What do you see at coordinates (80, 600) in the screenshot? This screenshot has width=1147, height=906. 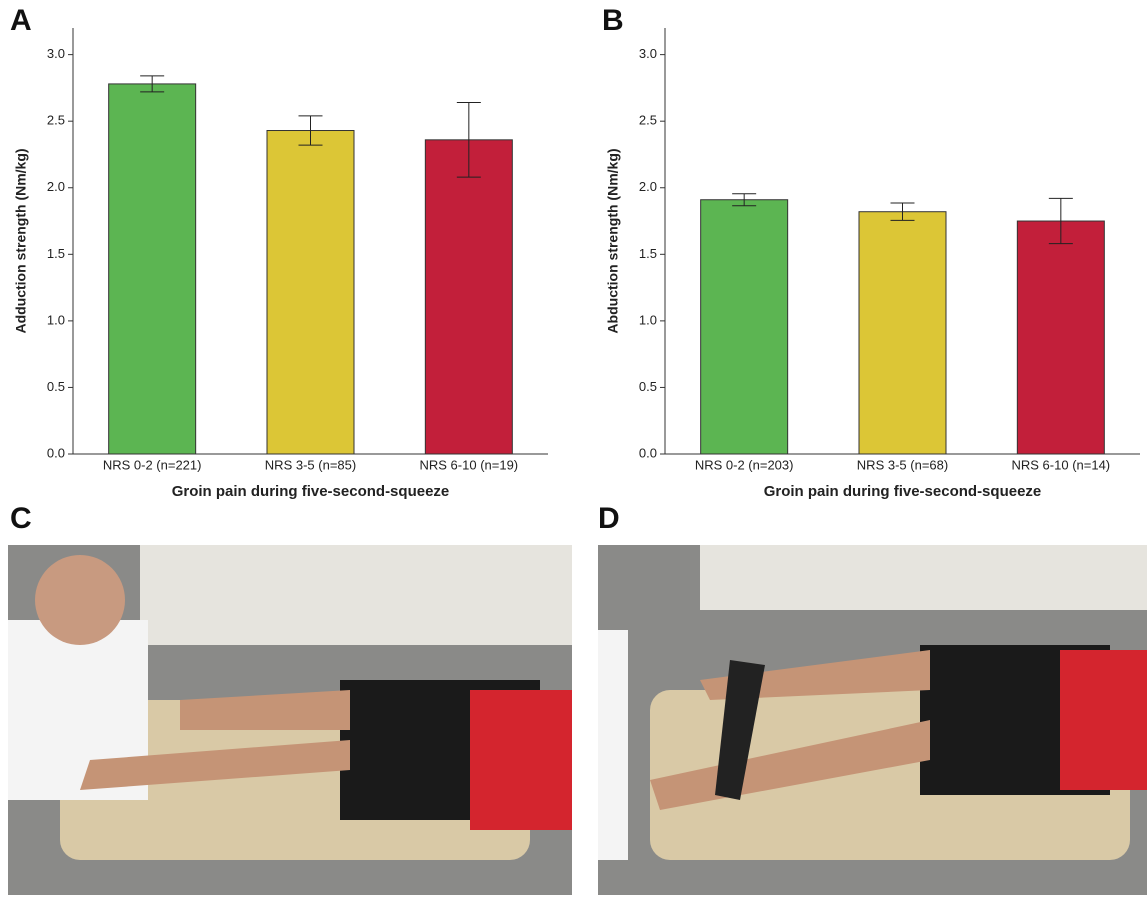 I see `head` at bounding box center [80, 600].